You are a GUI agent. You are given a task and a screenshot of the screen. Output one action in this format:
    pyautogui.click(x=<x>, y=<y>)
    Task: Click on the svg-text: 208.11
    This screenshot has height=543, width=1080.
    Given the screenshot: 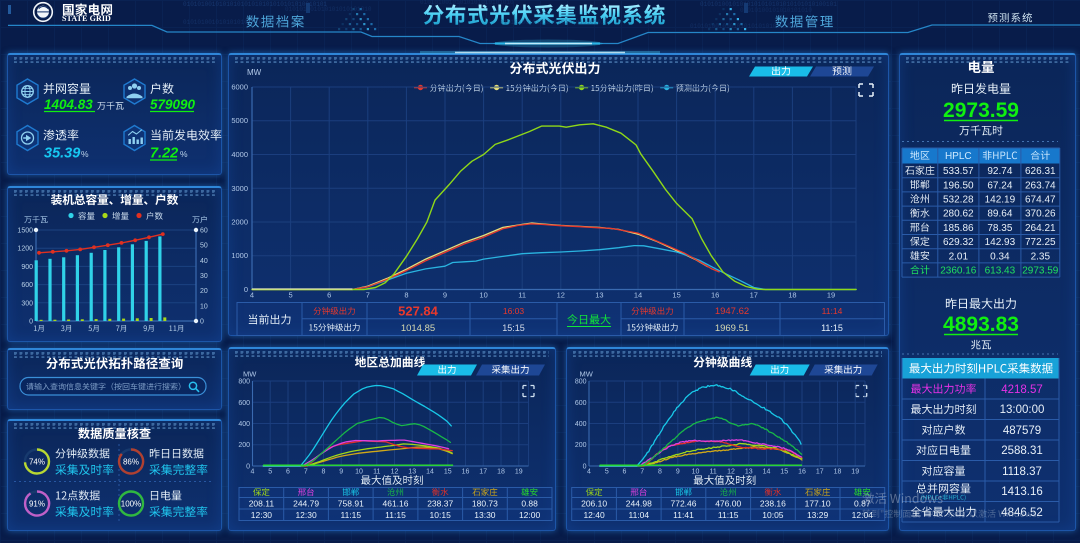 What is the action you would take?
    pyautogui.click(x=262, y=504)
    